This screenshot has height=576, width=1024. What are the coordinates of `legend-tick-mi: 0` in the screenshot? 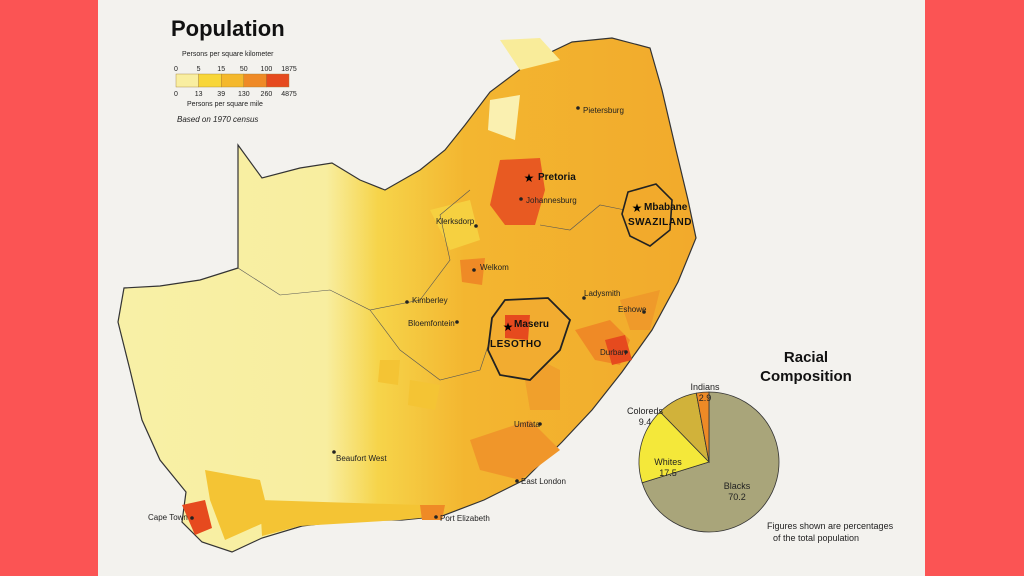 It's located at (176, 94).